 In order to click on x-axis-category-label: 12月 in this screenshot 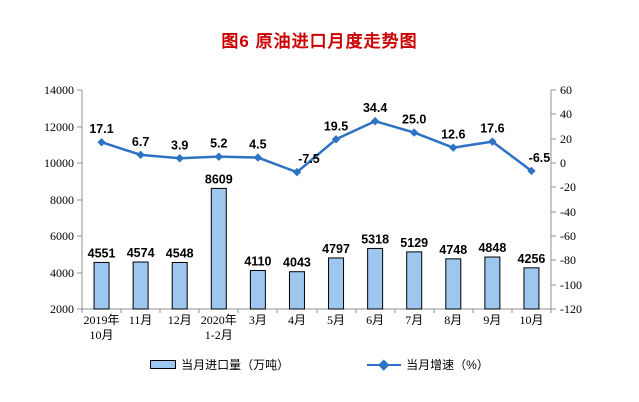, I will do `click(180, 320)`.